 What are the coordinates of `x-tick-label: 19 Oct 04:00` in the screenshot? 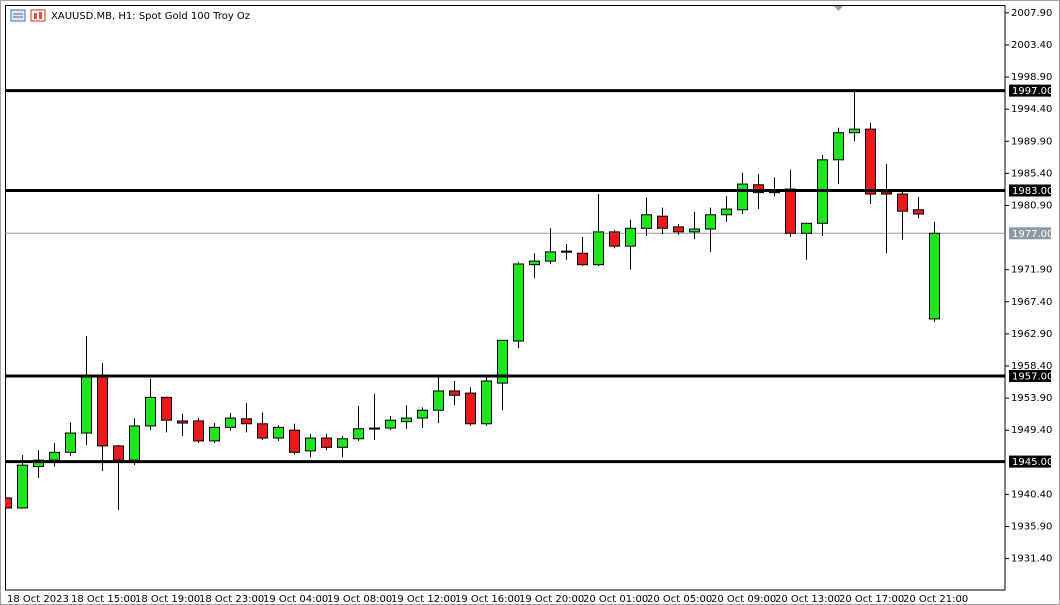 It's located at (295, 599).